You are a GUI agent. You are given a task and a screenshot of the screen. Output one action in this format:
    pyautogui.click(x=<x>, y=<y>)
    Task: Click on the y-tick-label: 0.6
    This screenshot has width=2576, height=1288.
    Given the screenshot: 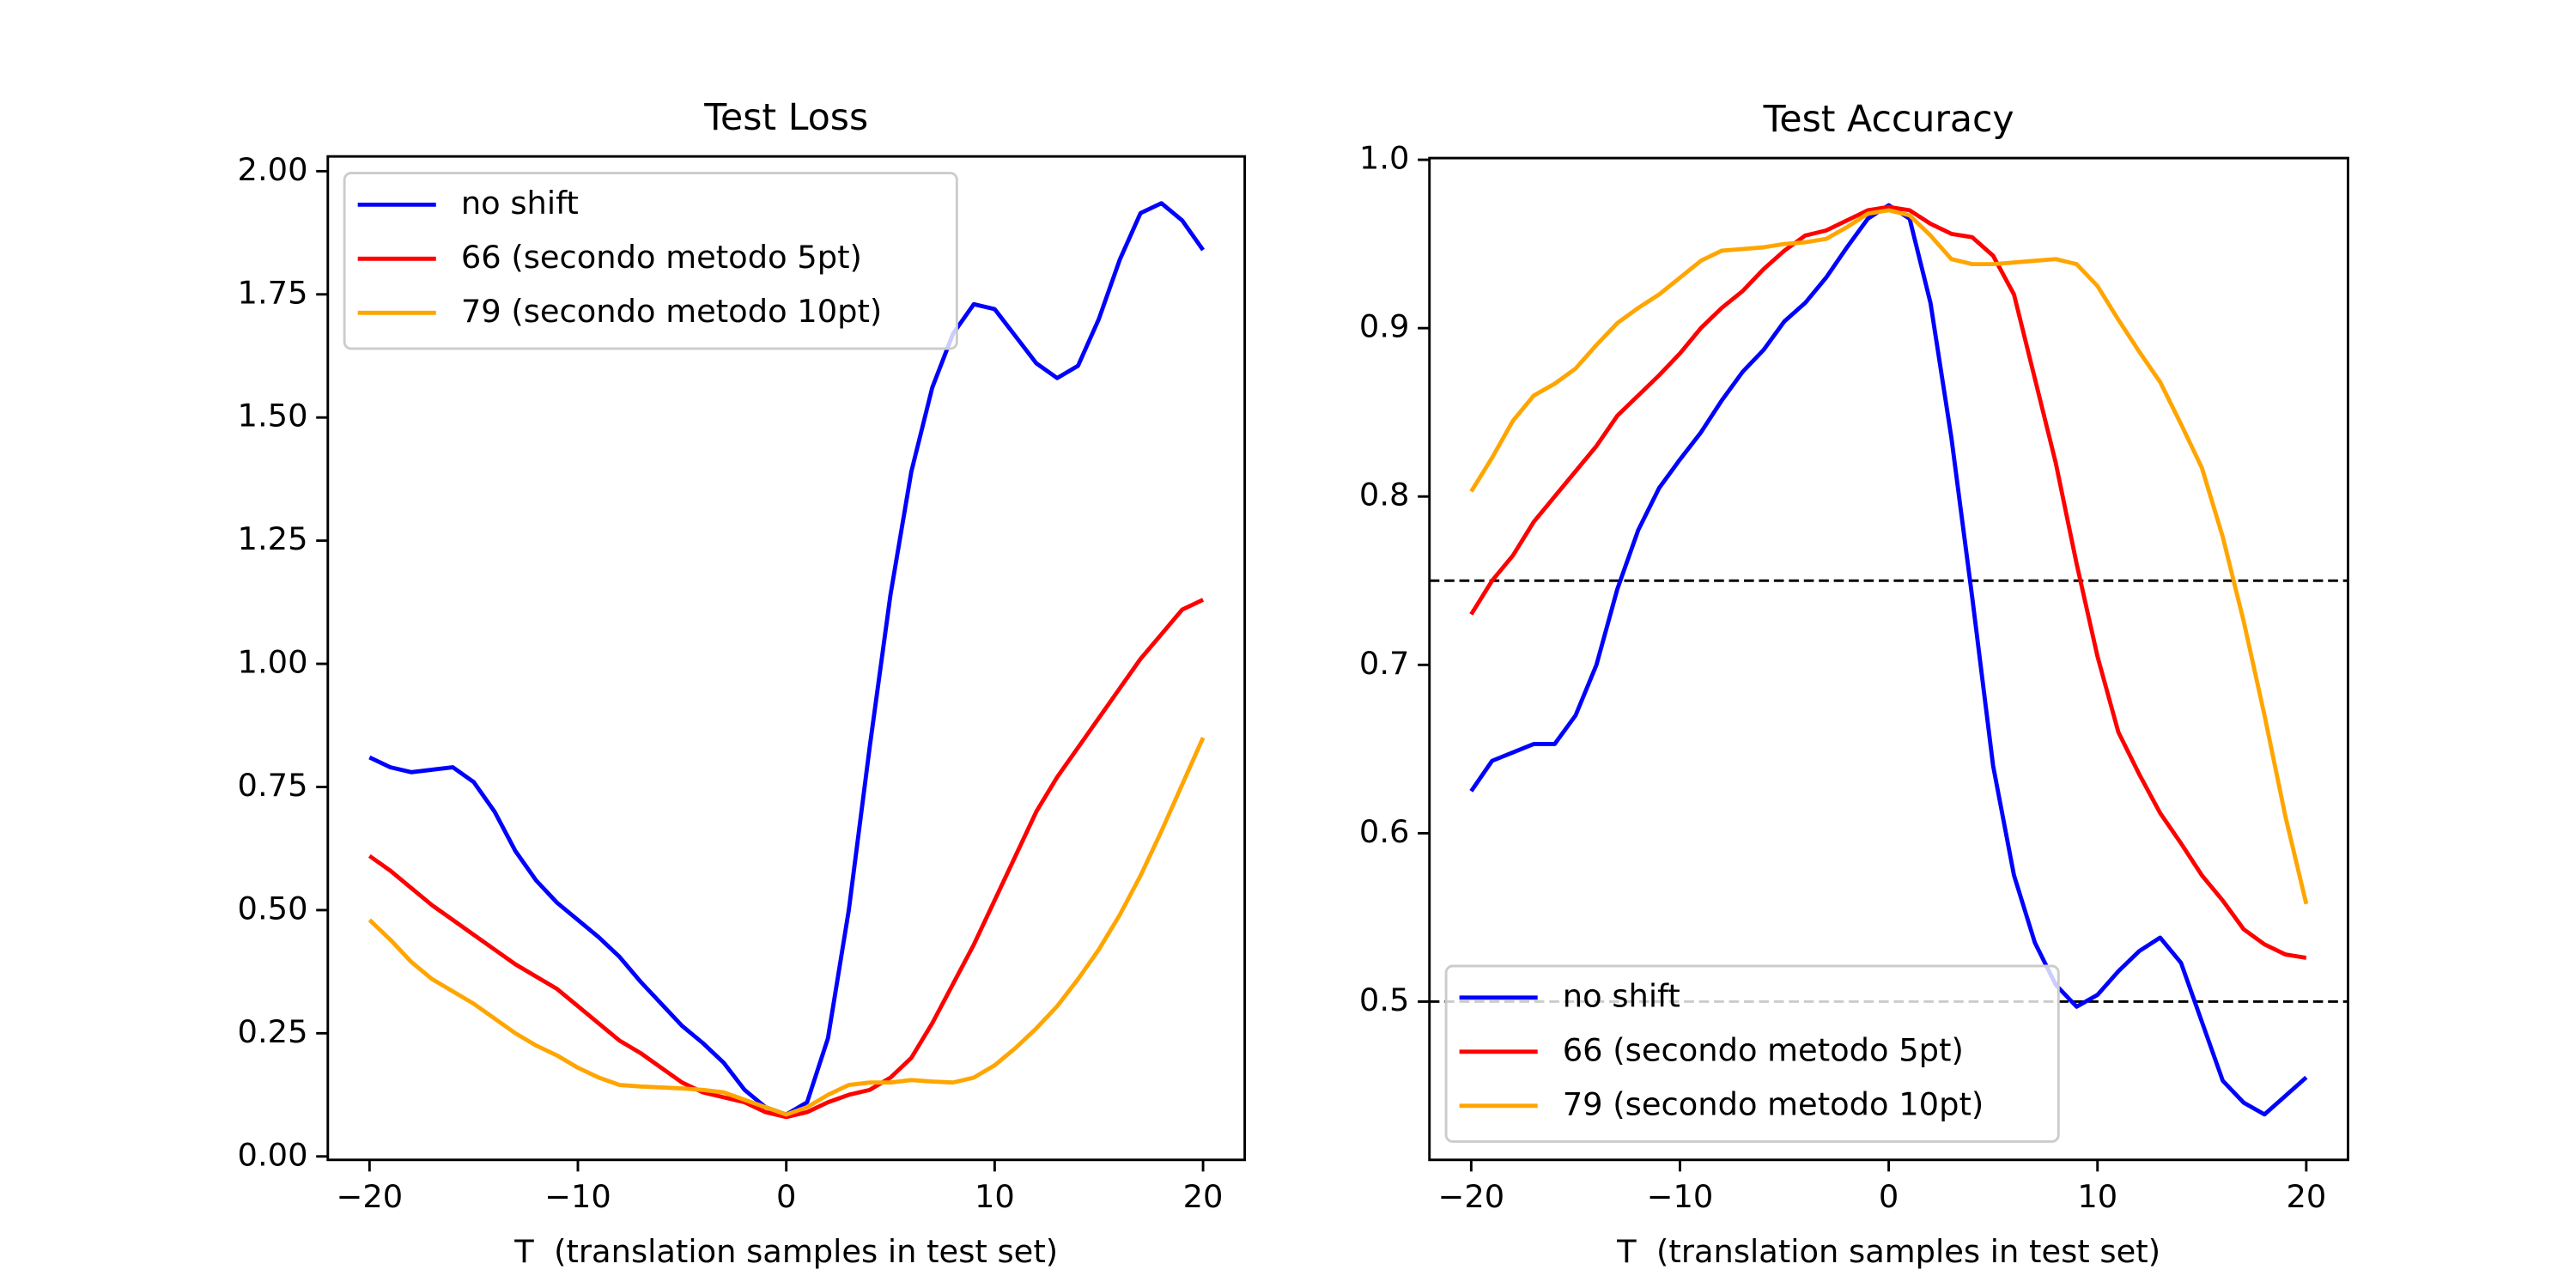 What is the action you would take?
    pyautogui.click(x=1385, y=832)
    